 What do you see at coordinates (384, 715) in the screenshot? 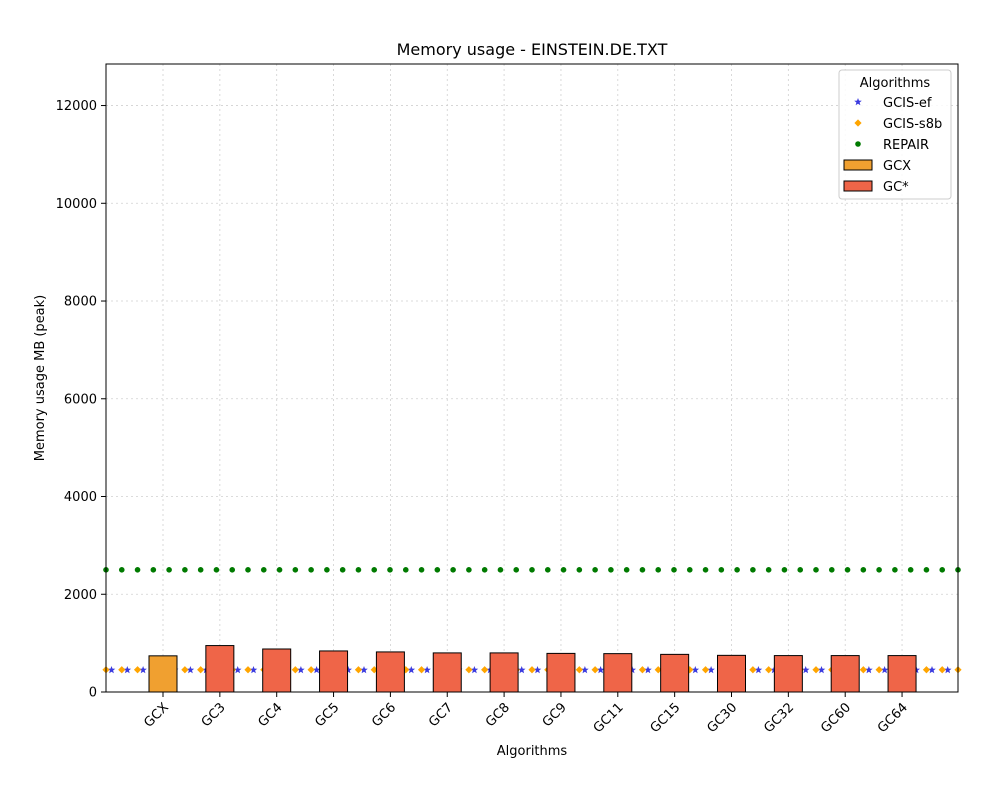
I see `x-tick-label: GC6` at bounding box center [384, 715].